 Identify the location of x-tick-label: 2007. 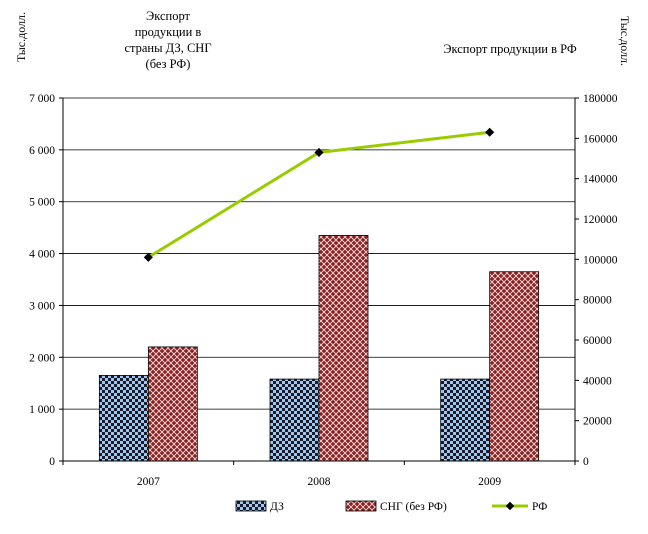
(148, 482).